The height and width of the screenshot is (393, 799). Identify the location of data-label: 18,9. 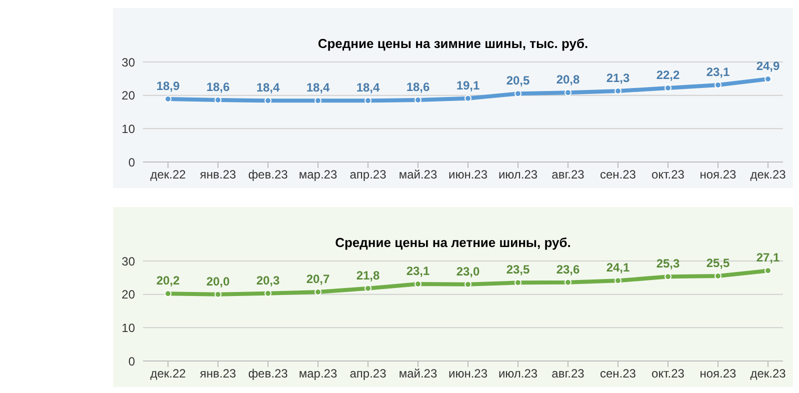
(168, 86).